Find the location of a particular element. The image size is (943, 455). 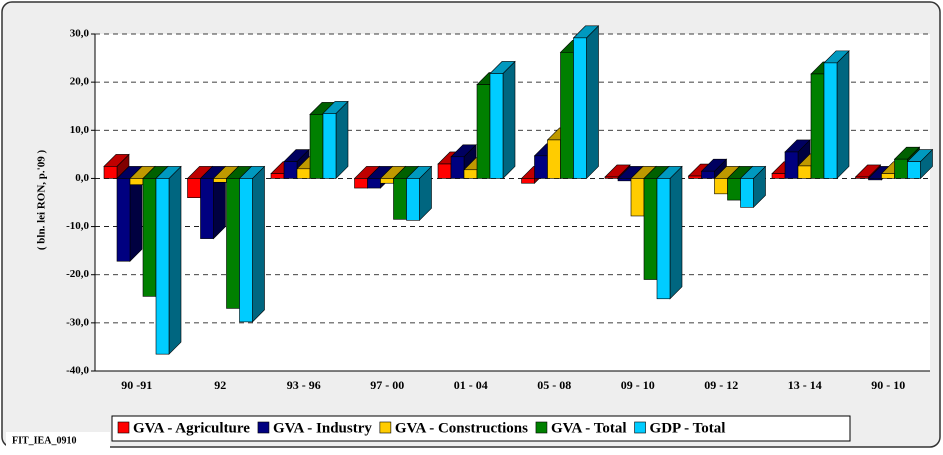

x-tick-label: 05 - 08 is located at coordinates (554, 385).